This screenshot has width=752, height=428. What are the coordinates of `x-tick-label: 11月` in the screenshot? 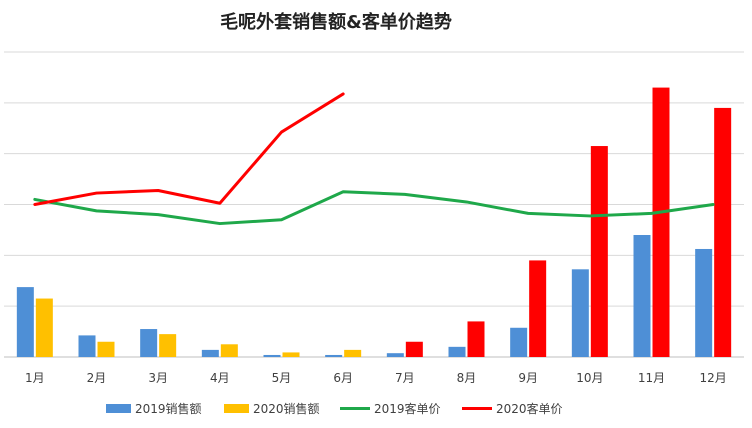 It's located at (651, 378).